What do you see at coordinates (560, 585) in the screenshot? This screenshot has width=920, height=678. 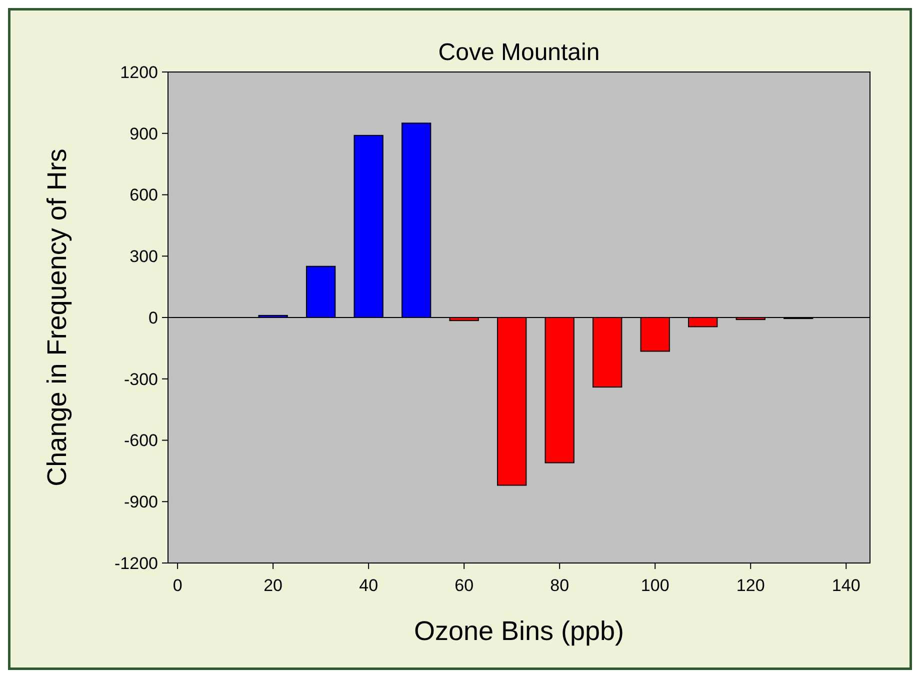 I see `x-tick-label: 80` at bounding box center [560, 585].